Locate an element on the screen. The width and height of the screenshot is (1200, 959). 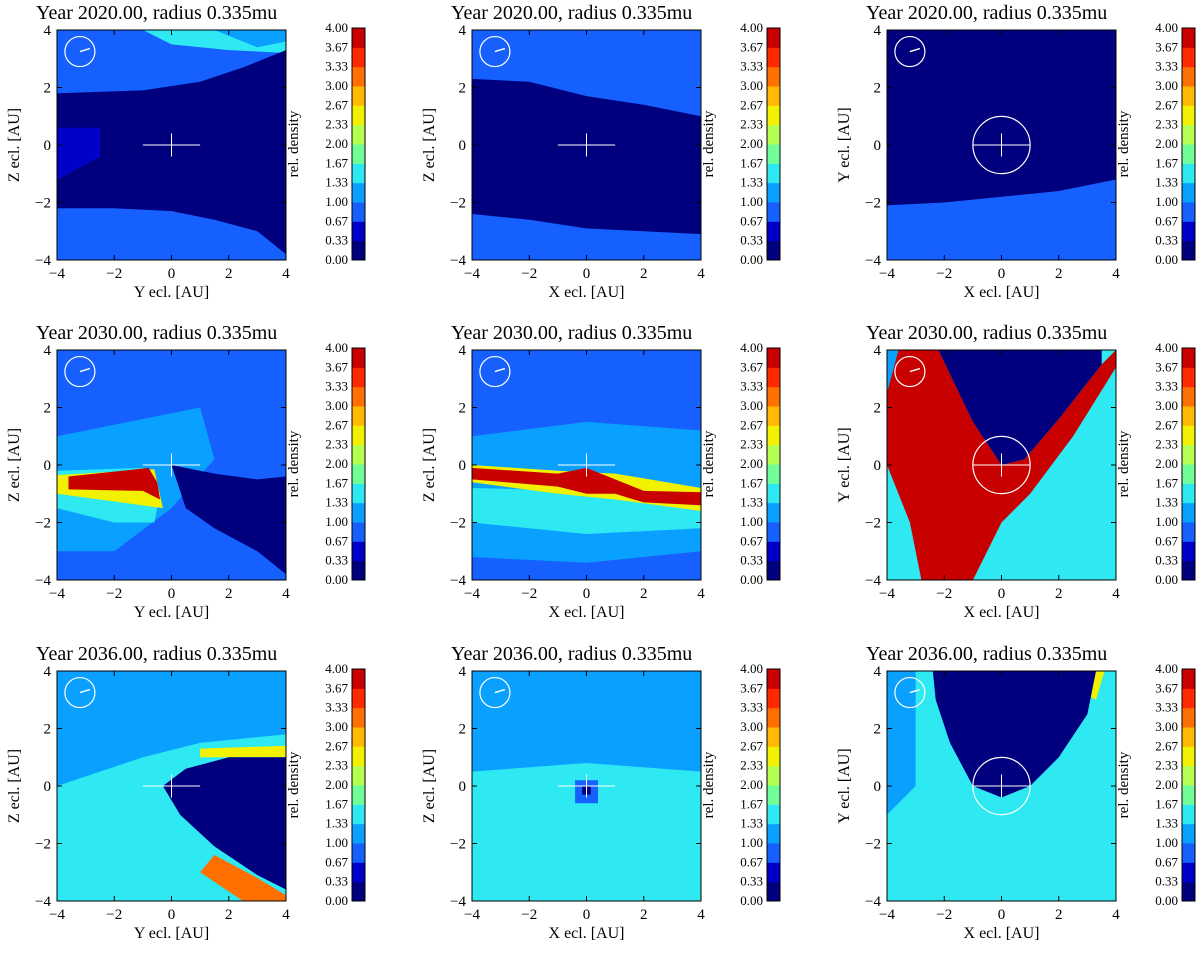
density-field is located at coordinates (586, 465).